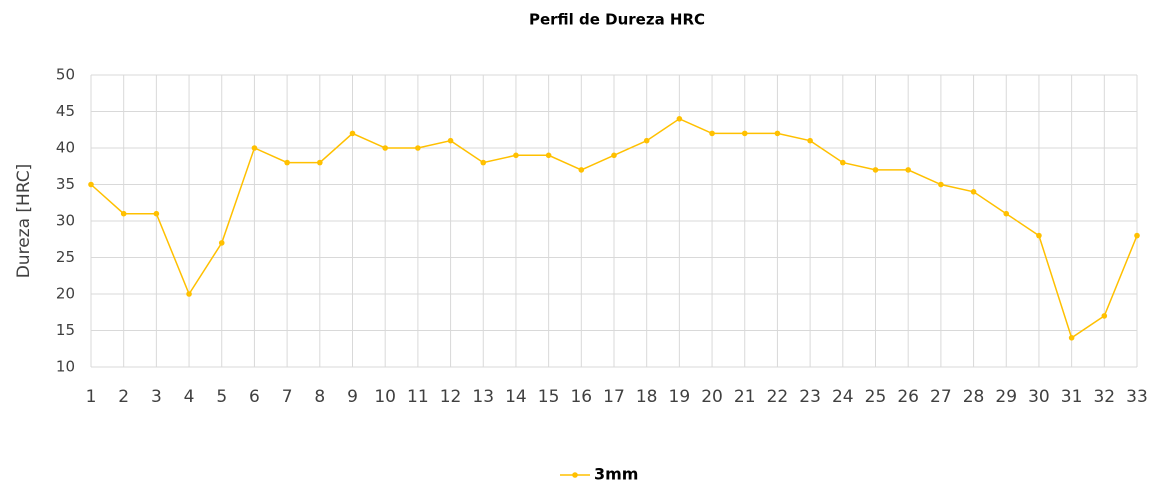  I want to click on x-tick-label: 27, so click(941, 397).